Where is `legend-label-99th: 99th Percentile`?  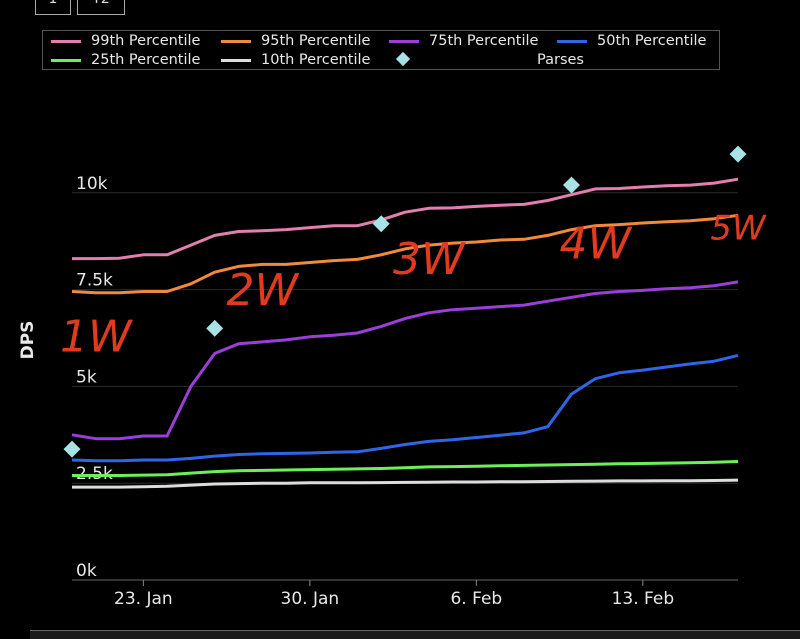 legend-label-99th: 99th Percentile is located at coordinates (146, 41).